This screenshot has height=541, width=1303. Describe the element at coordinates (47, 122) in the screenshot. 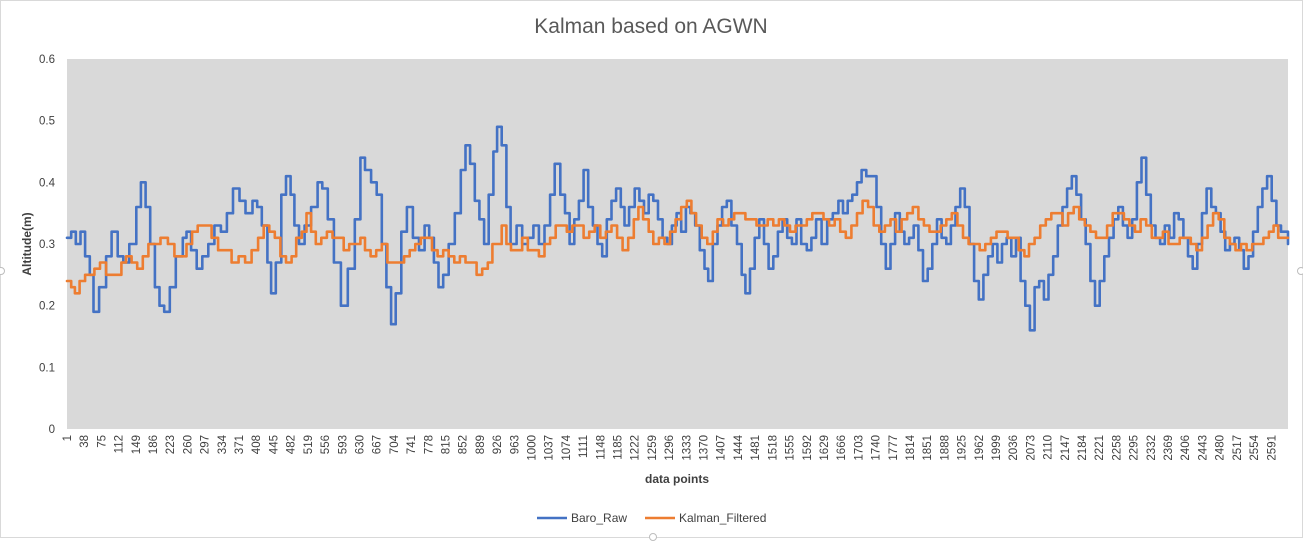

I see `y-tick-label: 0.5` at that location.